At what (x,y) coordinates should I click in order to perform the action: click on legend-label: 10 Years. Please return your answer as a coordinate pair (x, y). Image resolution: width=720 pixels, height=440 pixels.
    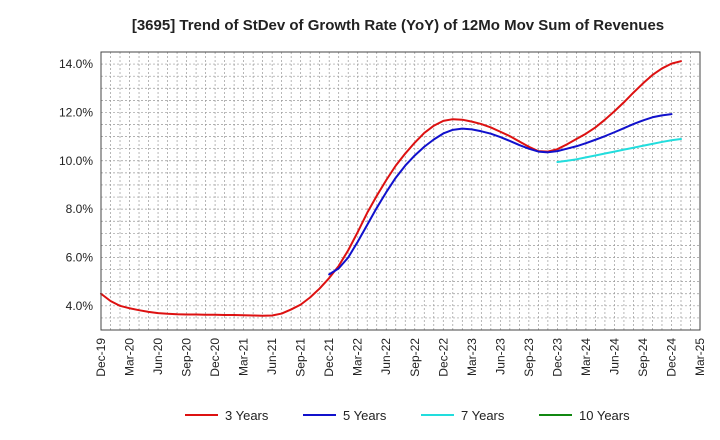
    Looking at the image, I should click on (604, 415).